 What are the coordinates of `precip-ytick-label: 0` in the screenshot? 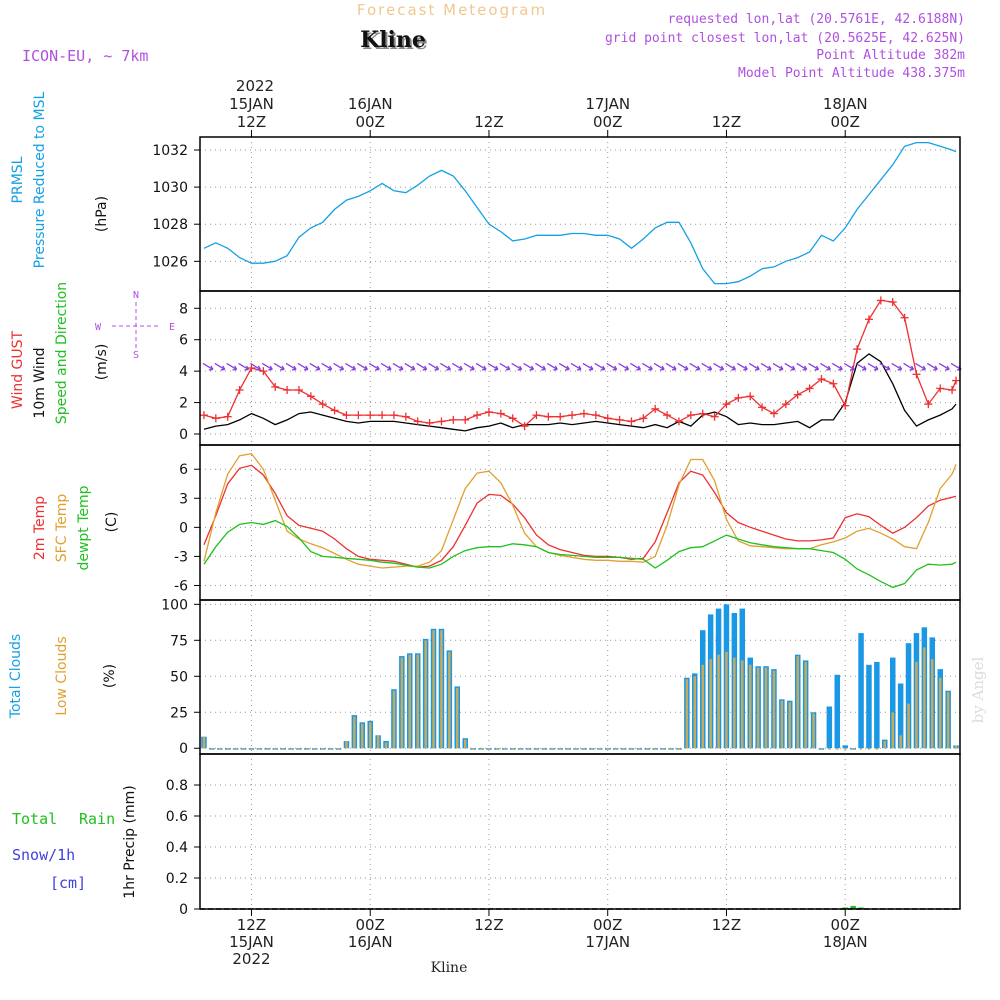 It's located at (183, 910).